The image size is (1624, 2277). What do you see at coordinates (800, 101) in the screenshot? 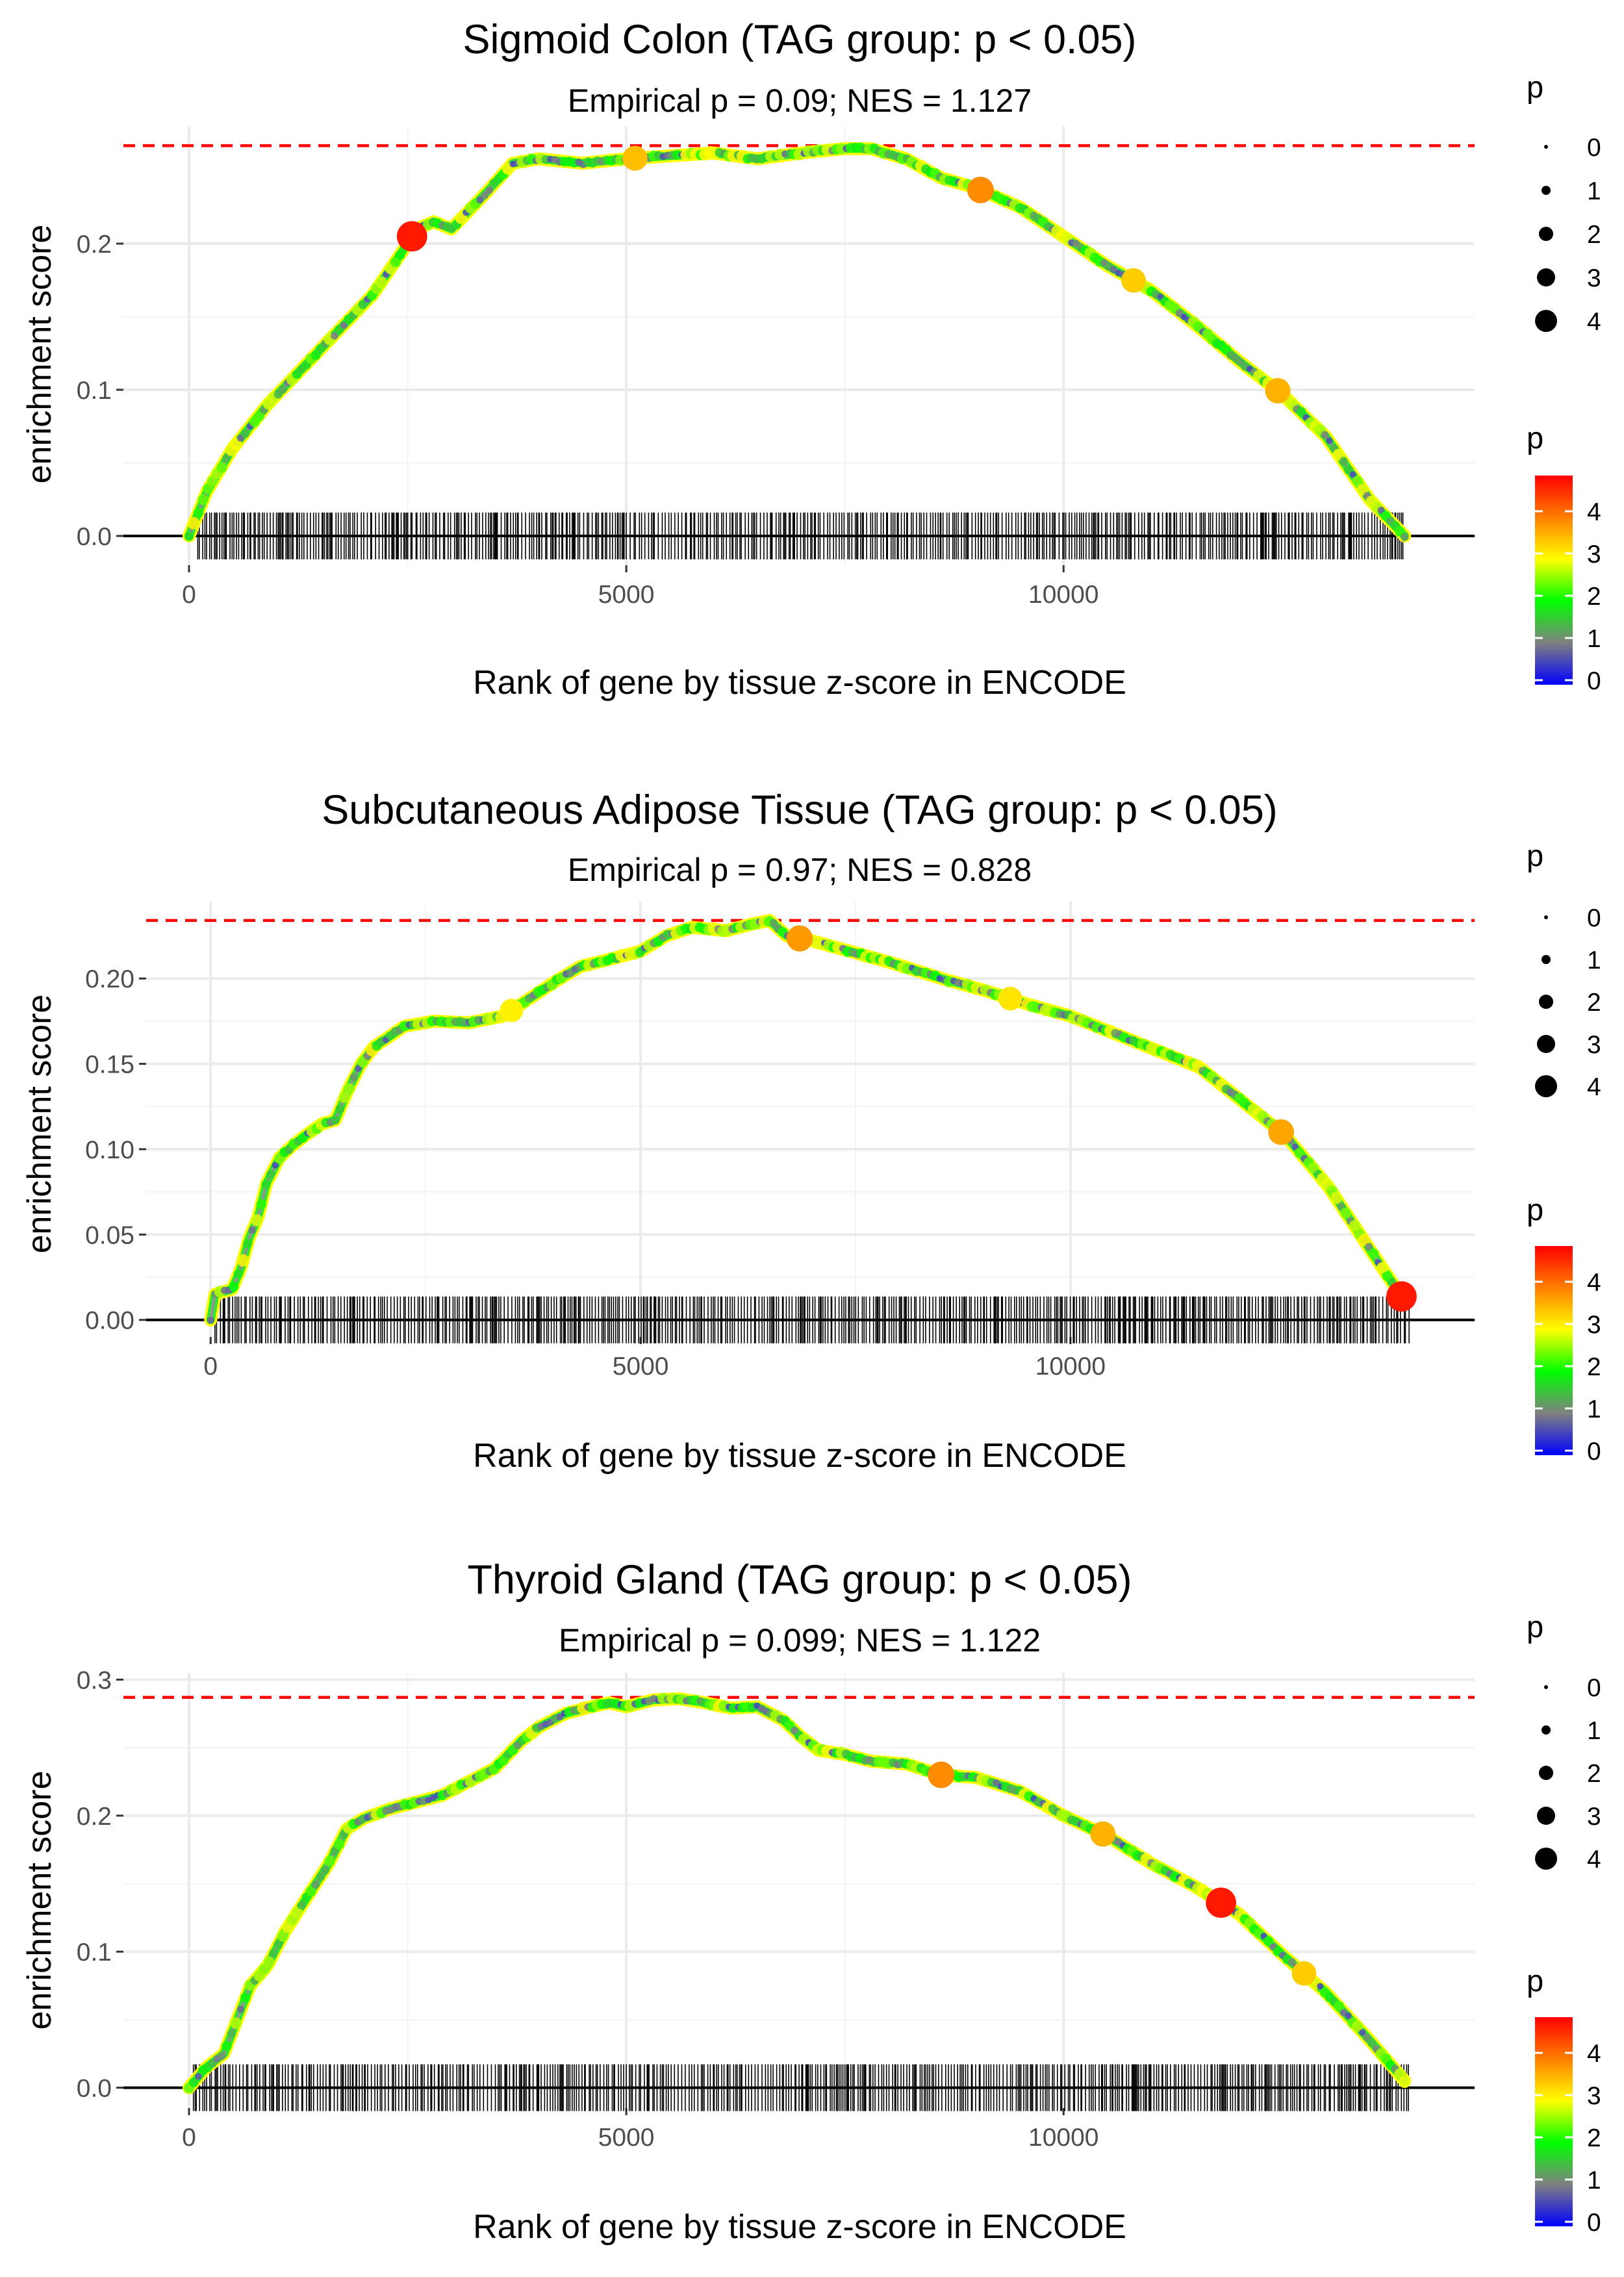
I see `panel-subtitle: Empirical p = 0.09; NES = 1.127` at bounding box center [800, 101].